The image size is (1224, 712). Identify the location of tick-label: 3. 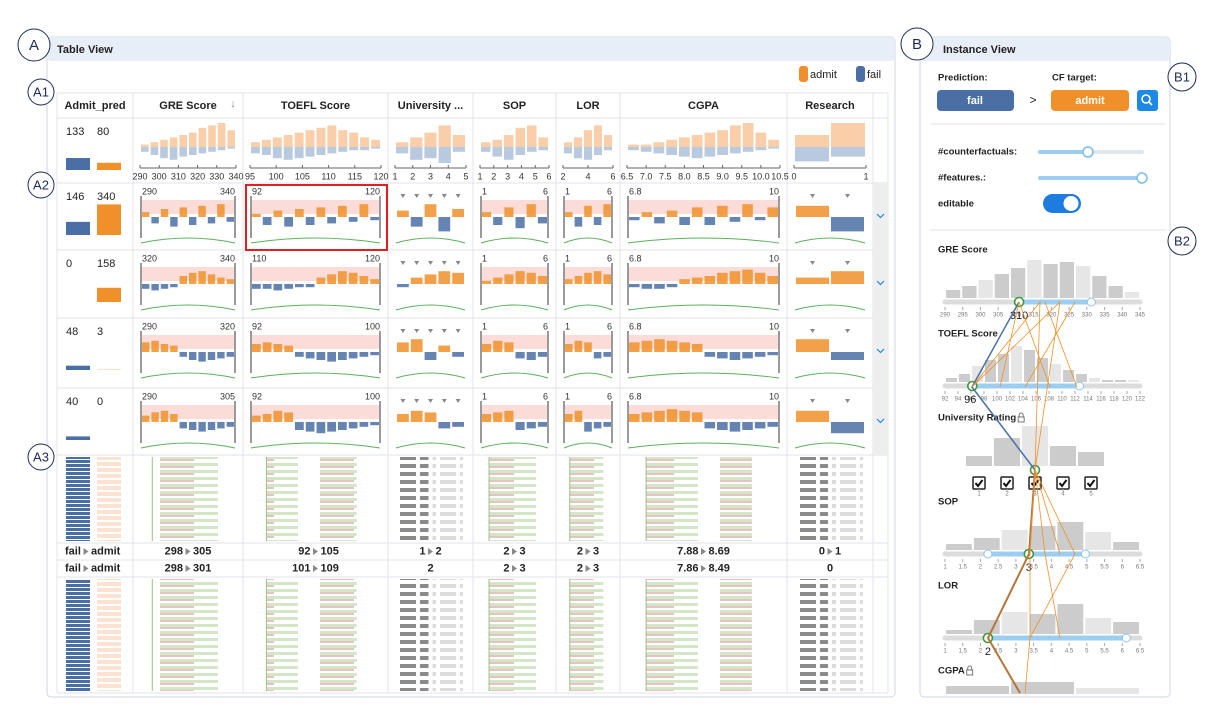
(1016, 568).